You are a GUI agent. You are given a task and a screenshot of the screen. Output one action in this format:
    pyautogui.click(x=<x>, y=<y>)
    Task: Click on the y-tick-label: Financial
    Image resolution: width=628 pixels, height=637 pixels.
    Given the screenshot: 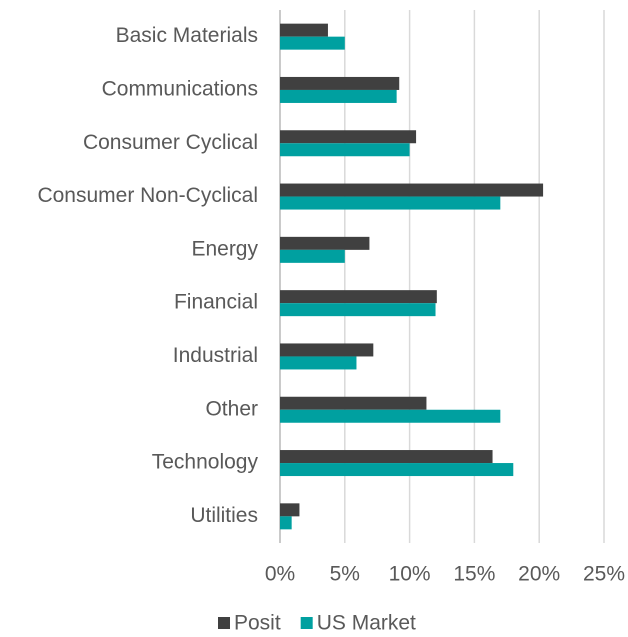 What is the action you would take?
    pyautogui.click(x=216, y=302)
    